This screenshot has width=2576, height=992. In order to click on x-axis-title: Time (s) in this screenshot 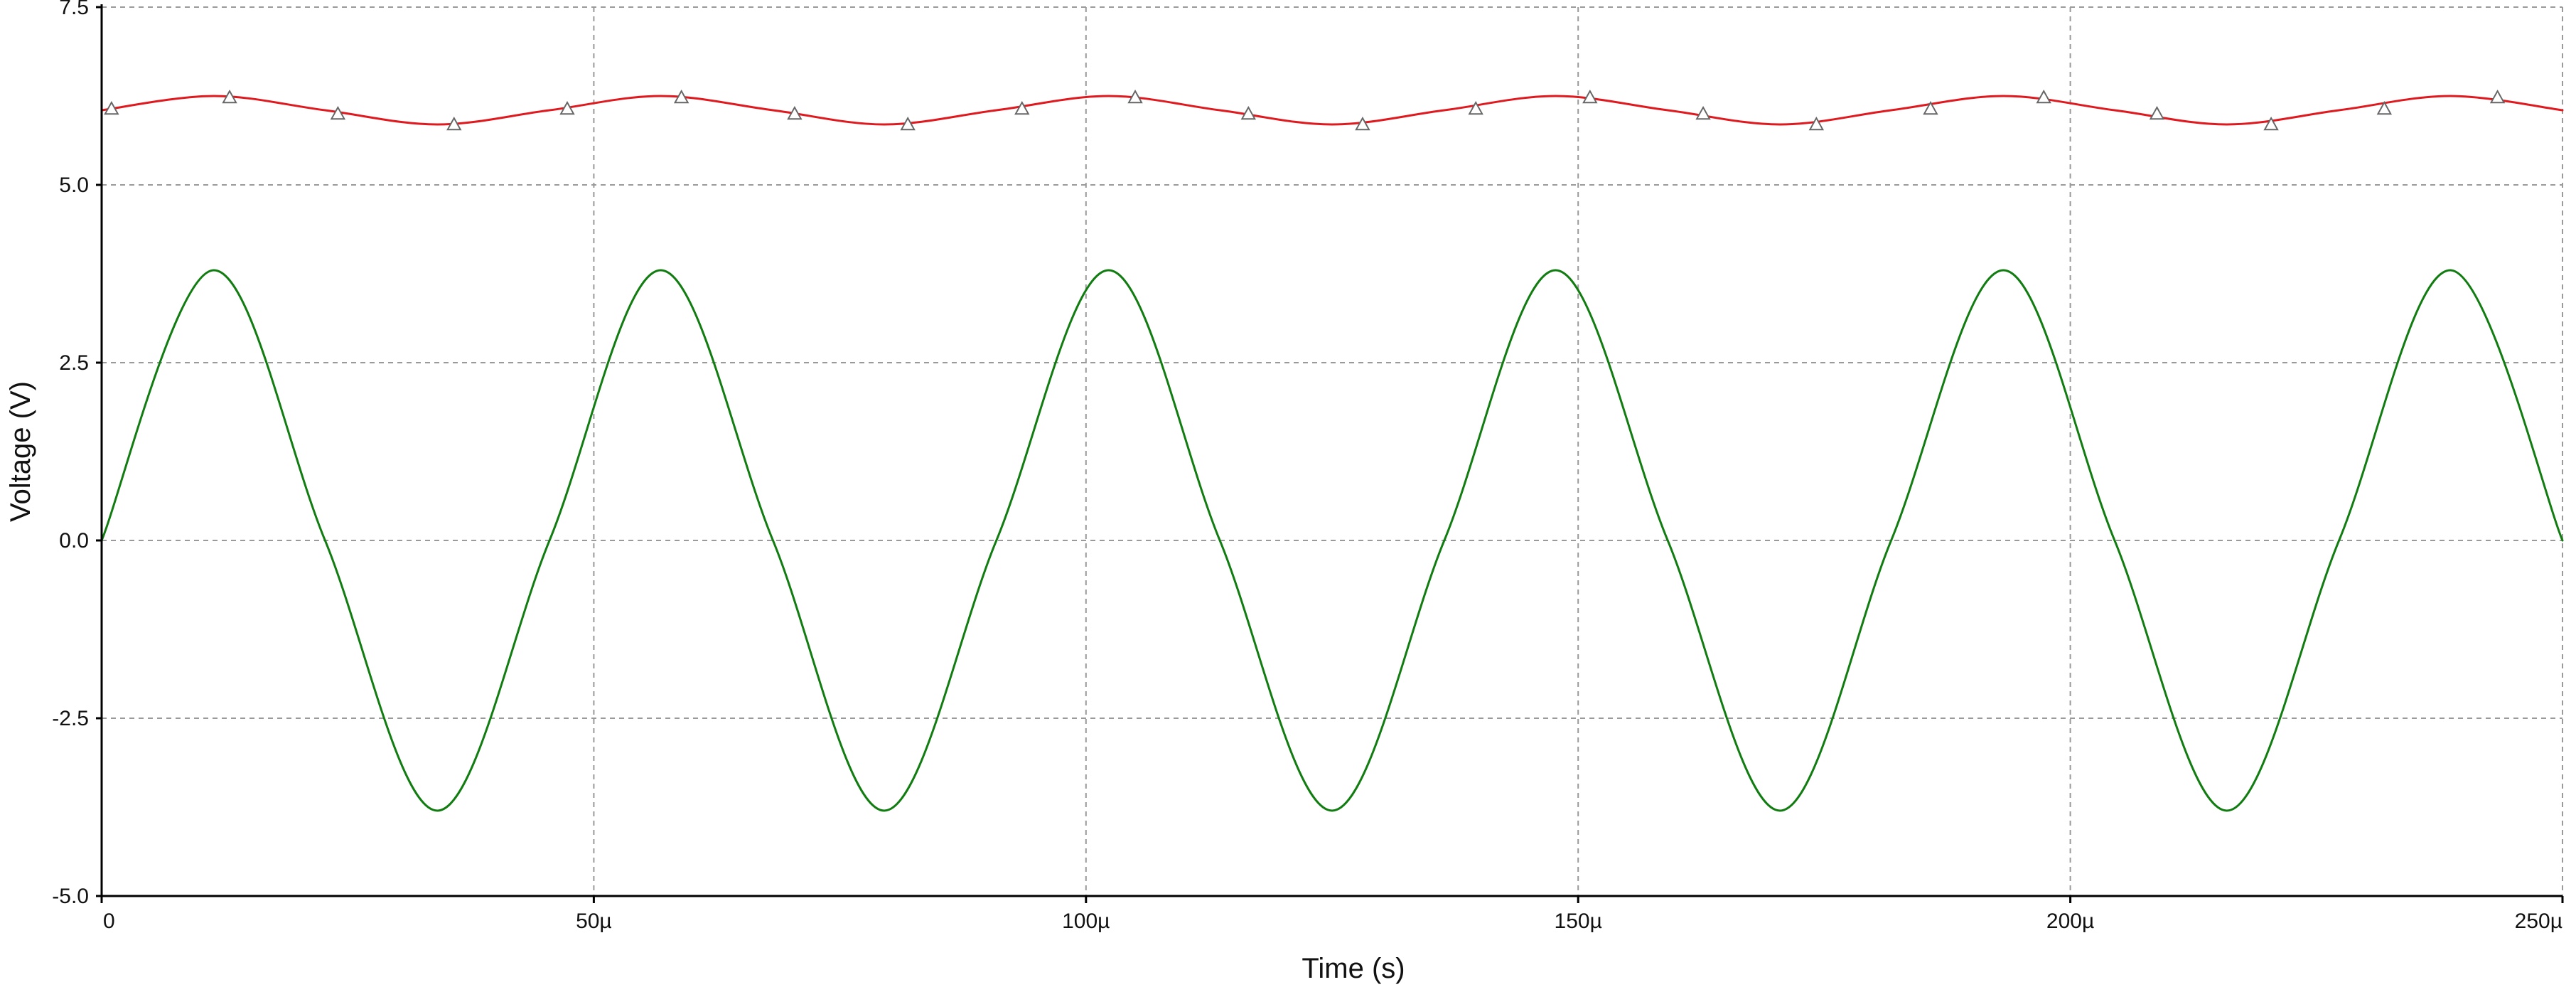, I will do `click(1353, 968)`.